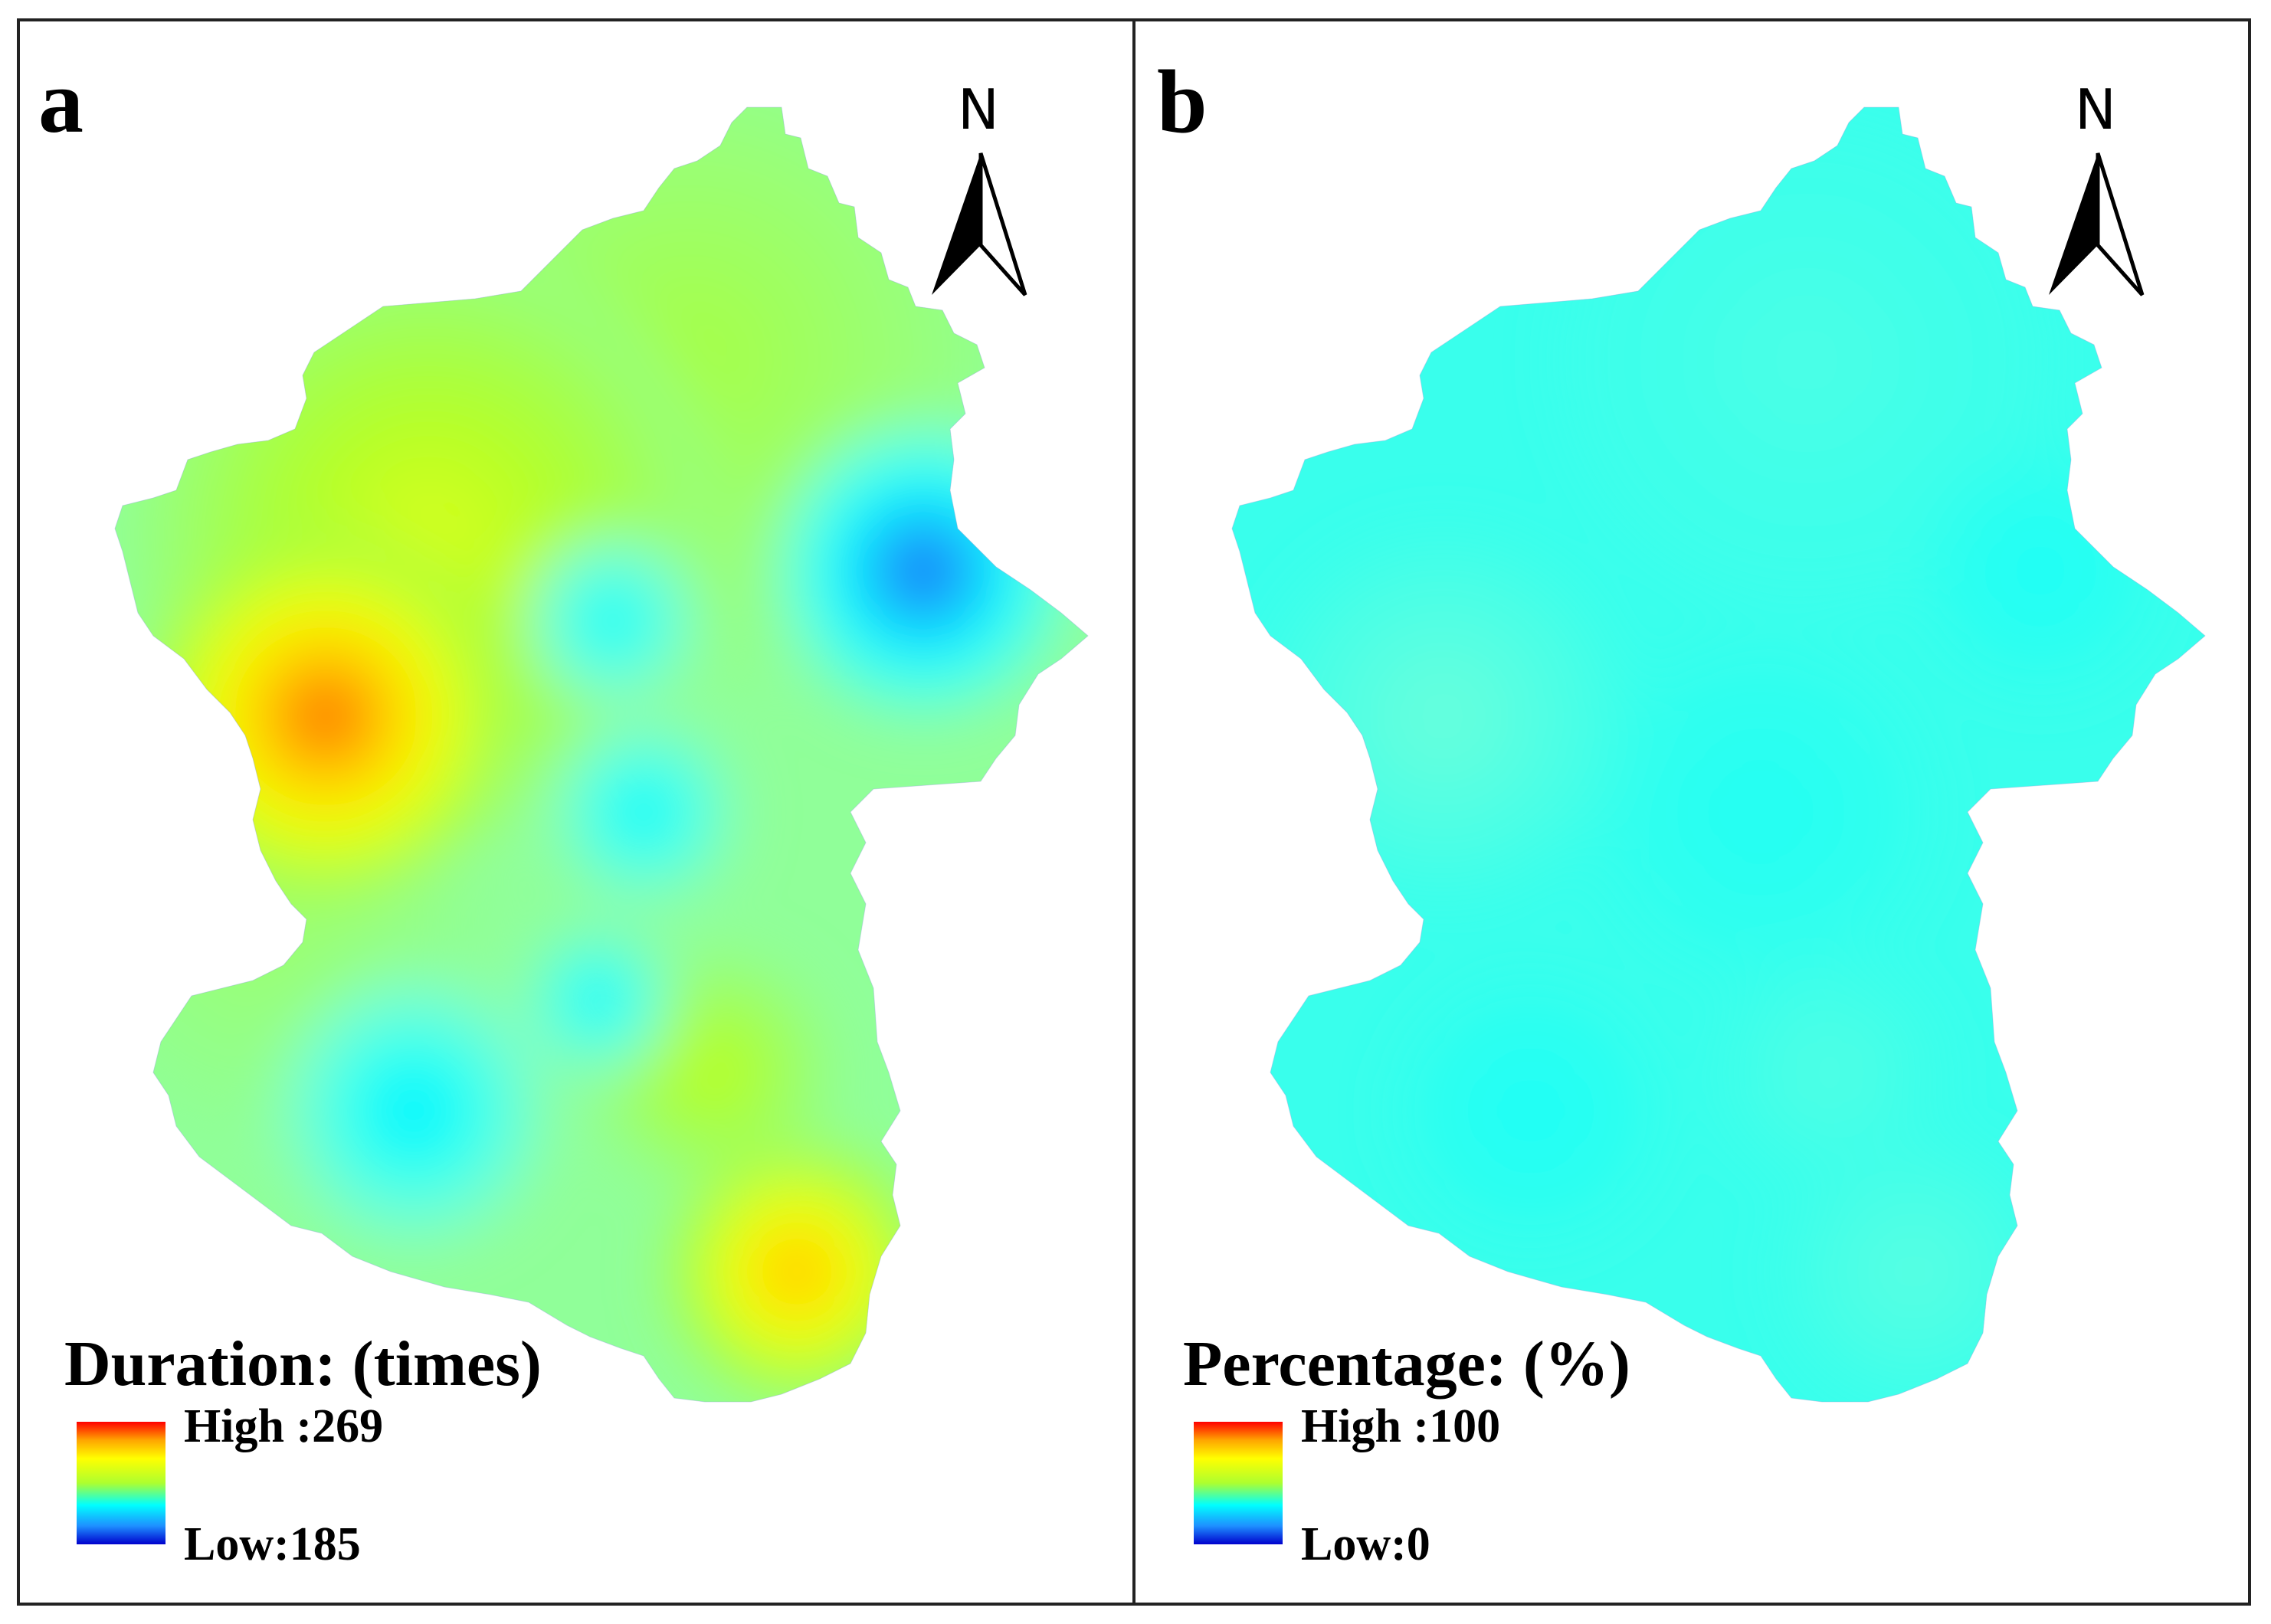 The height and width of the screenshot is (1624, 2271). I want to click on north-label-a: N, so click(978, 109).